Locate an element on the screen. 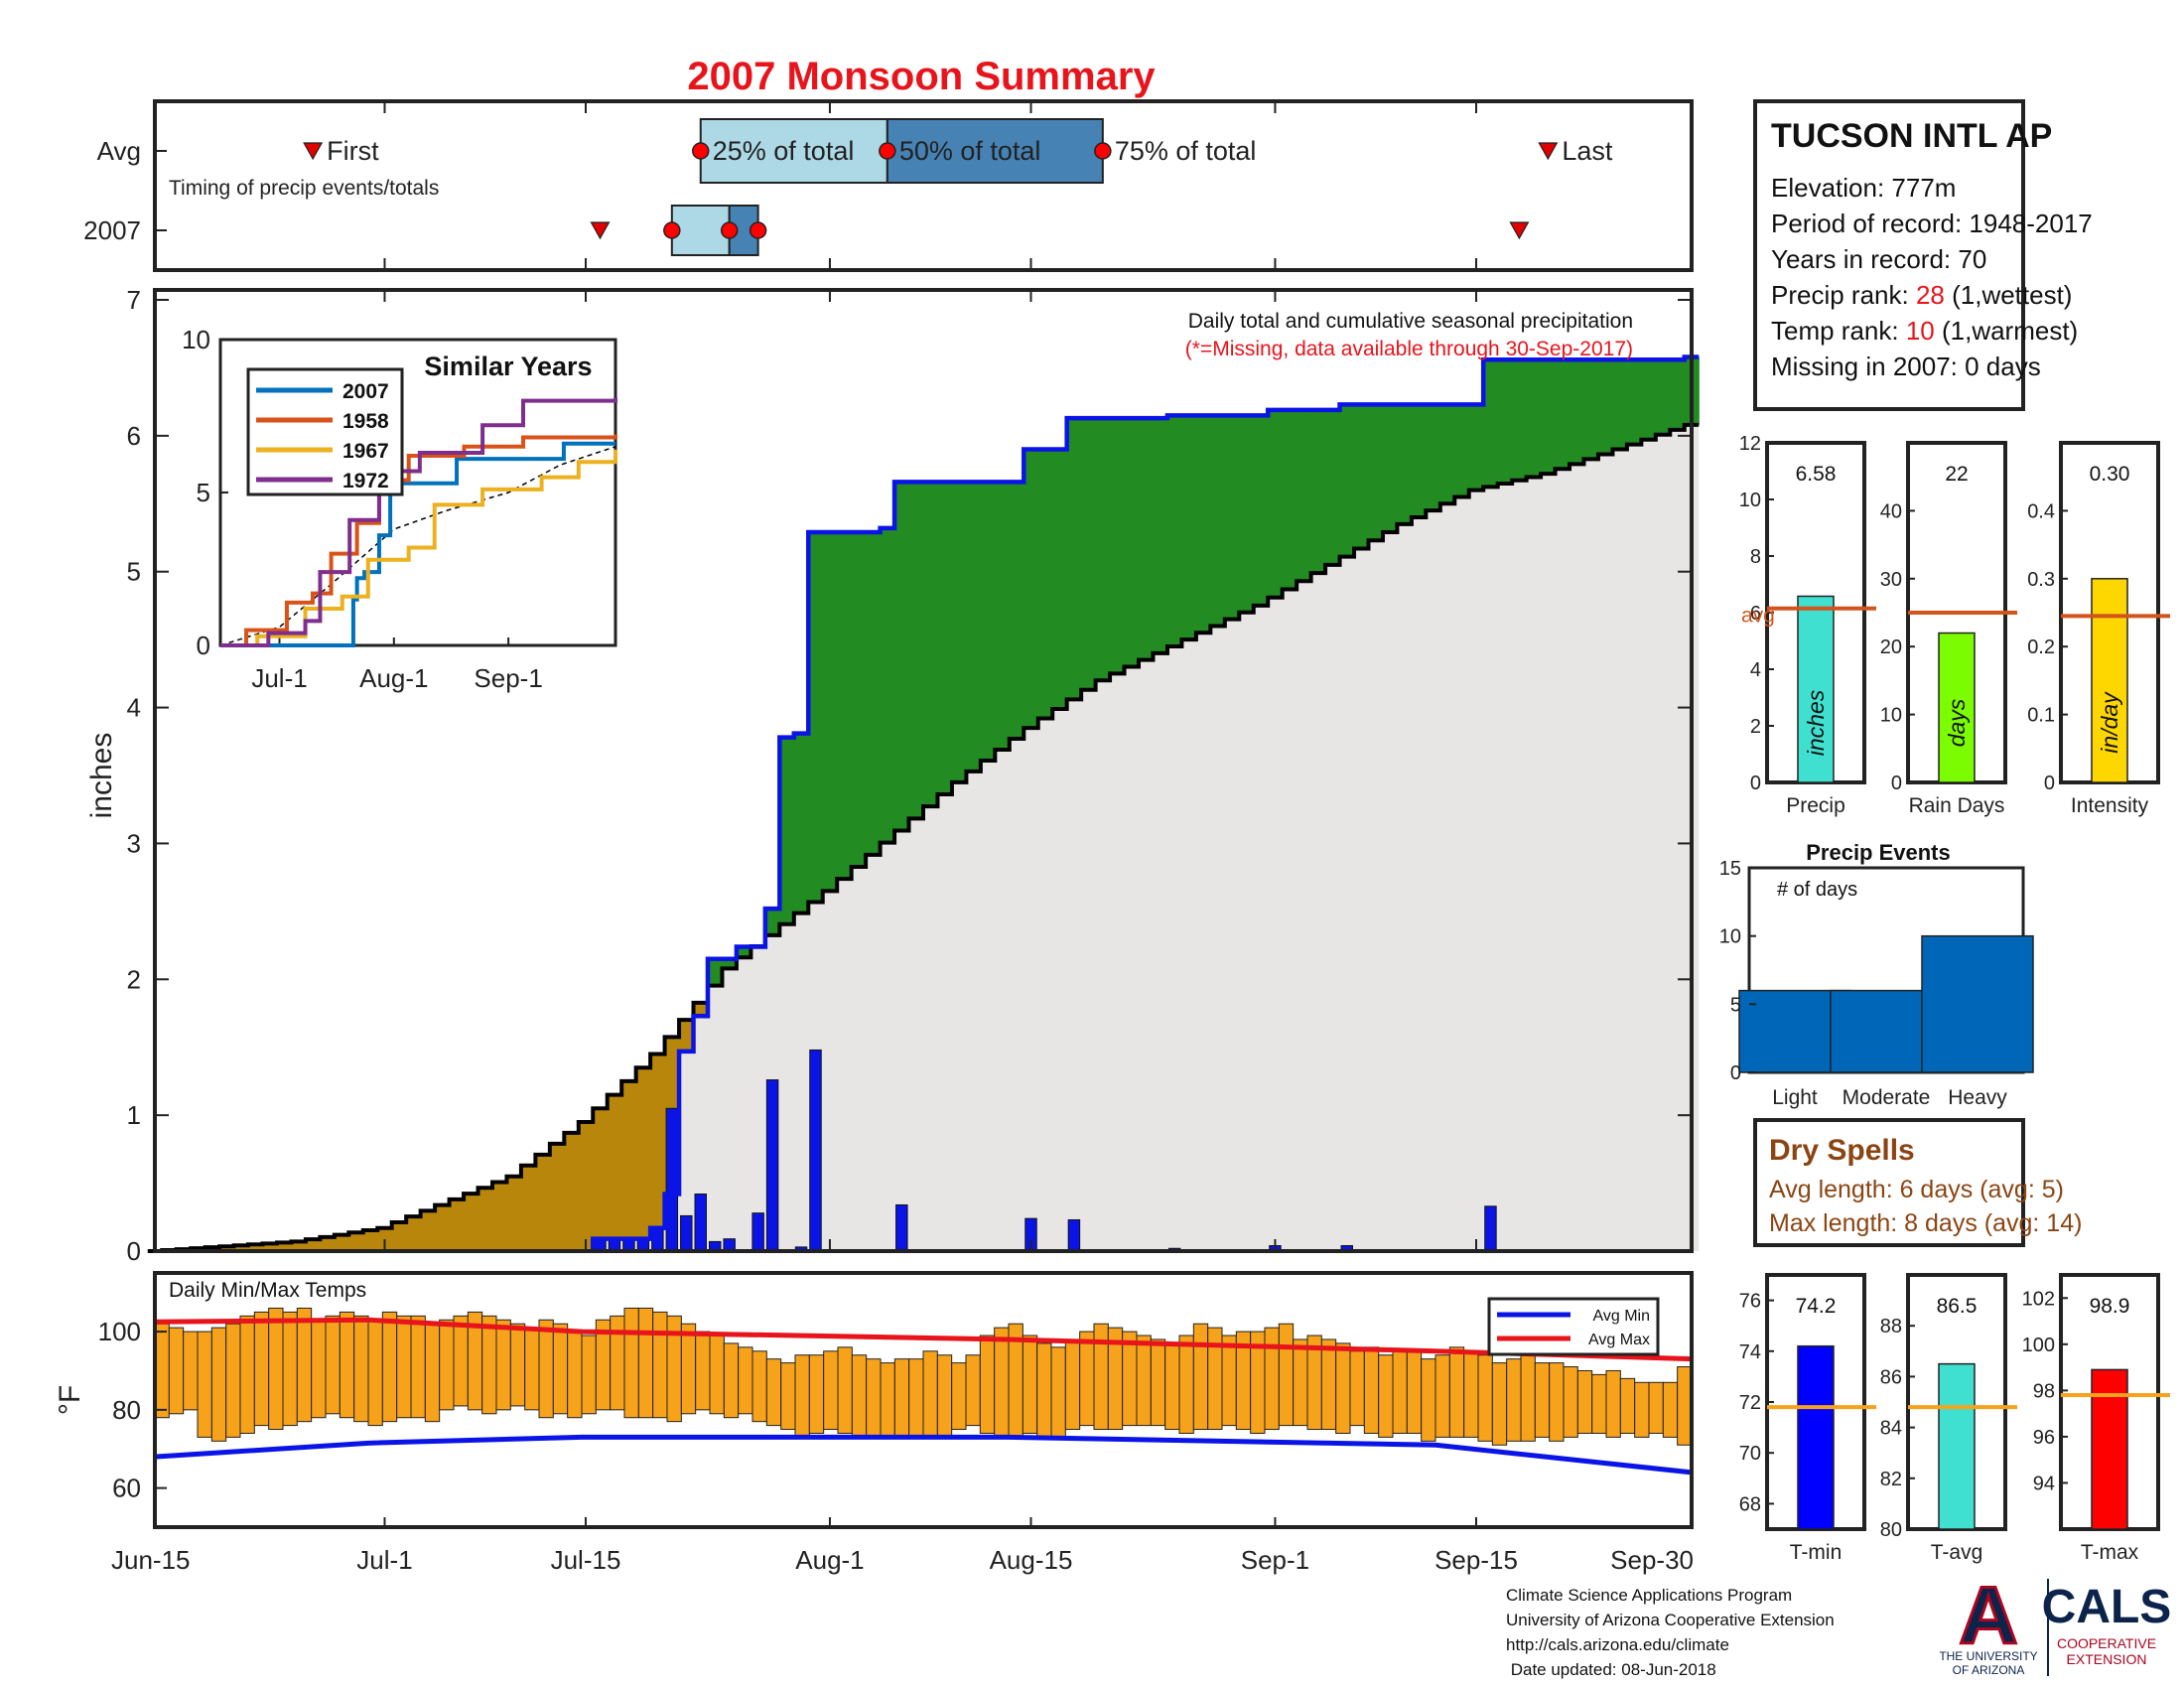 Image resolution: width=2184 pixels, height=1688 pixels. footer-line-1: Climate Science Applications Program is located at coordinates (1649, 1595).